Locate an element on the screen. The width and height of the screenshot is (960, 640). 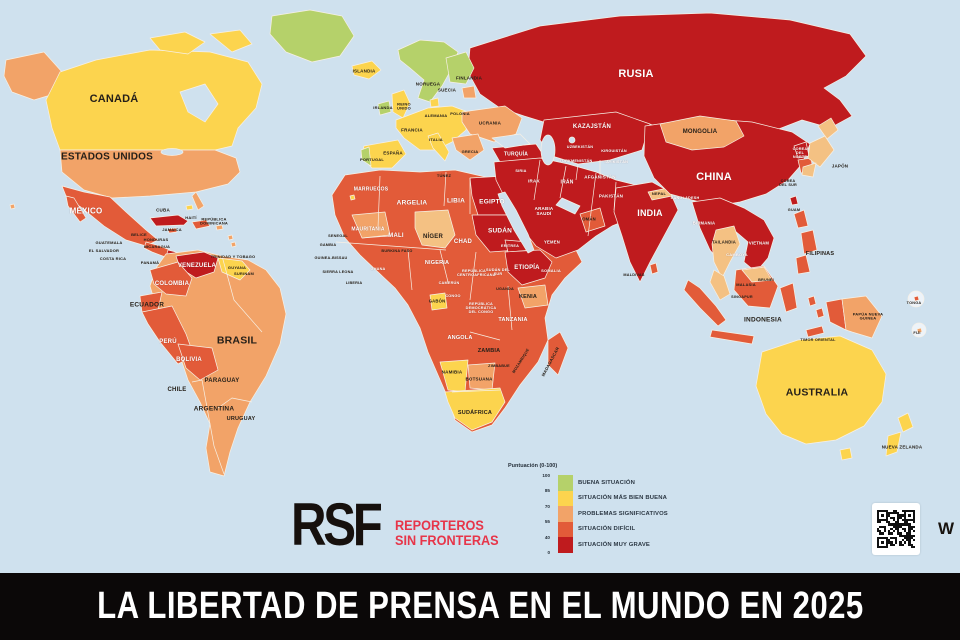
country-label: LIBERIA is located at coordinates (354, 282).